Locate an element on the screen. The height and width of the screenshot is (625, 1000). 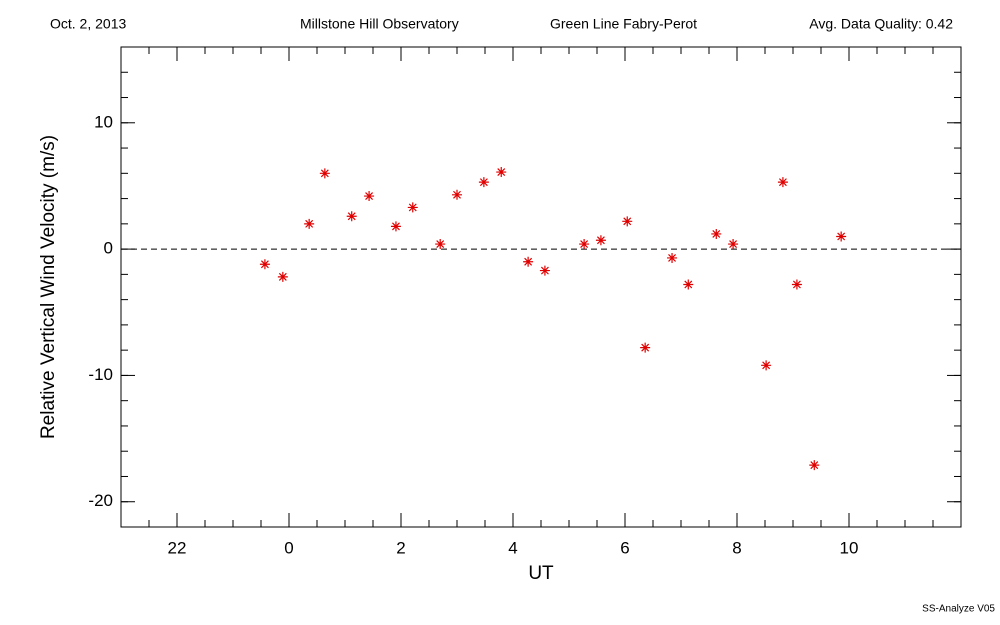
y-tick-label: -20 is located at coordinates (100, 500).